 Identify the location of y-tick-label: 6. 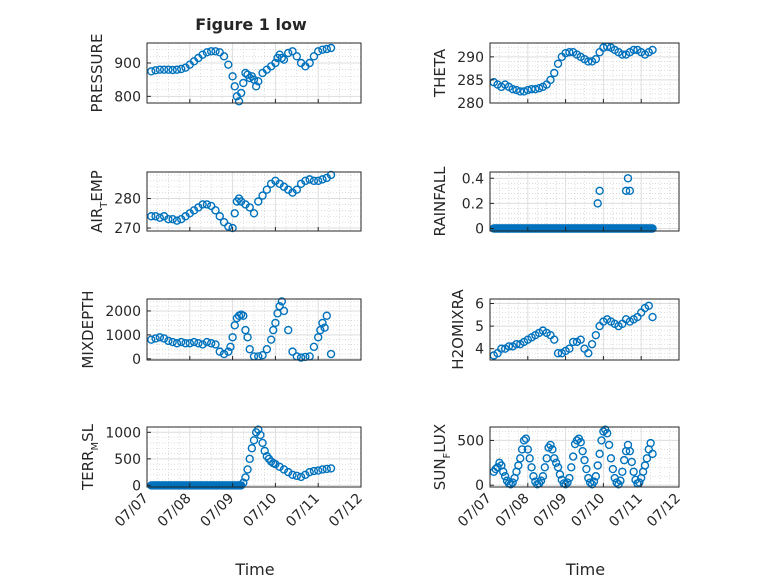
(479, 305).